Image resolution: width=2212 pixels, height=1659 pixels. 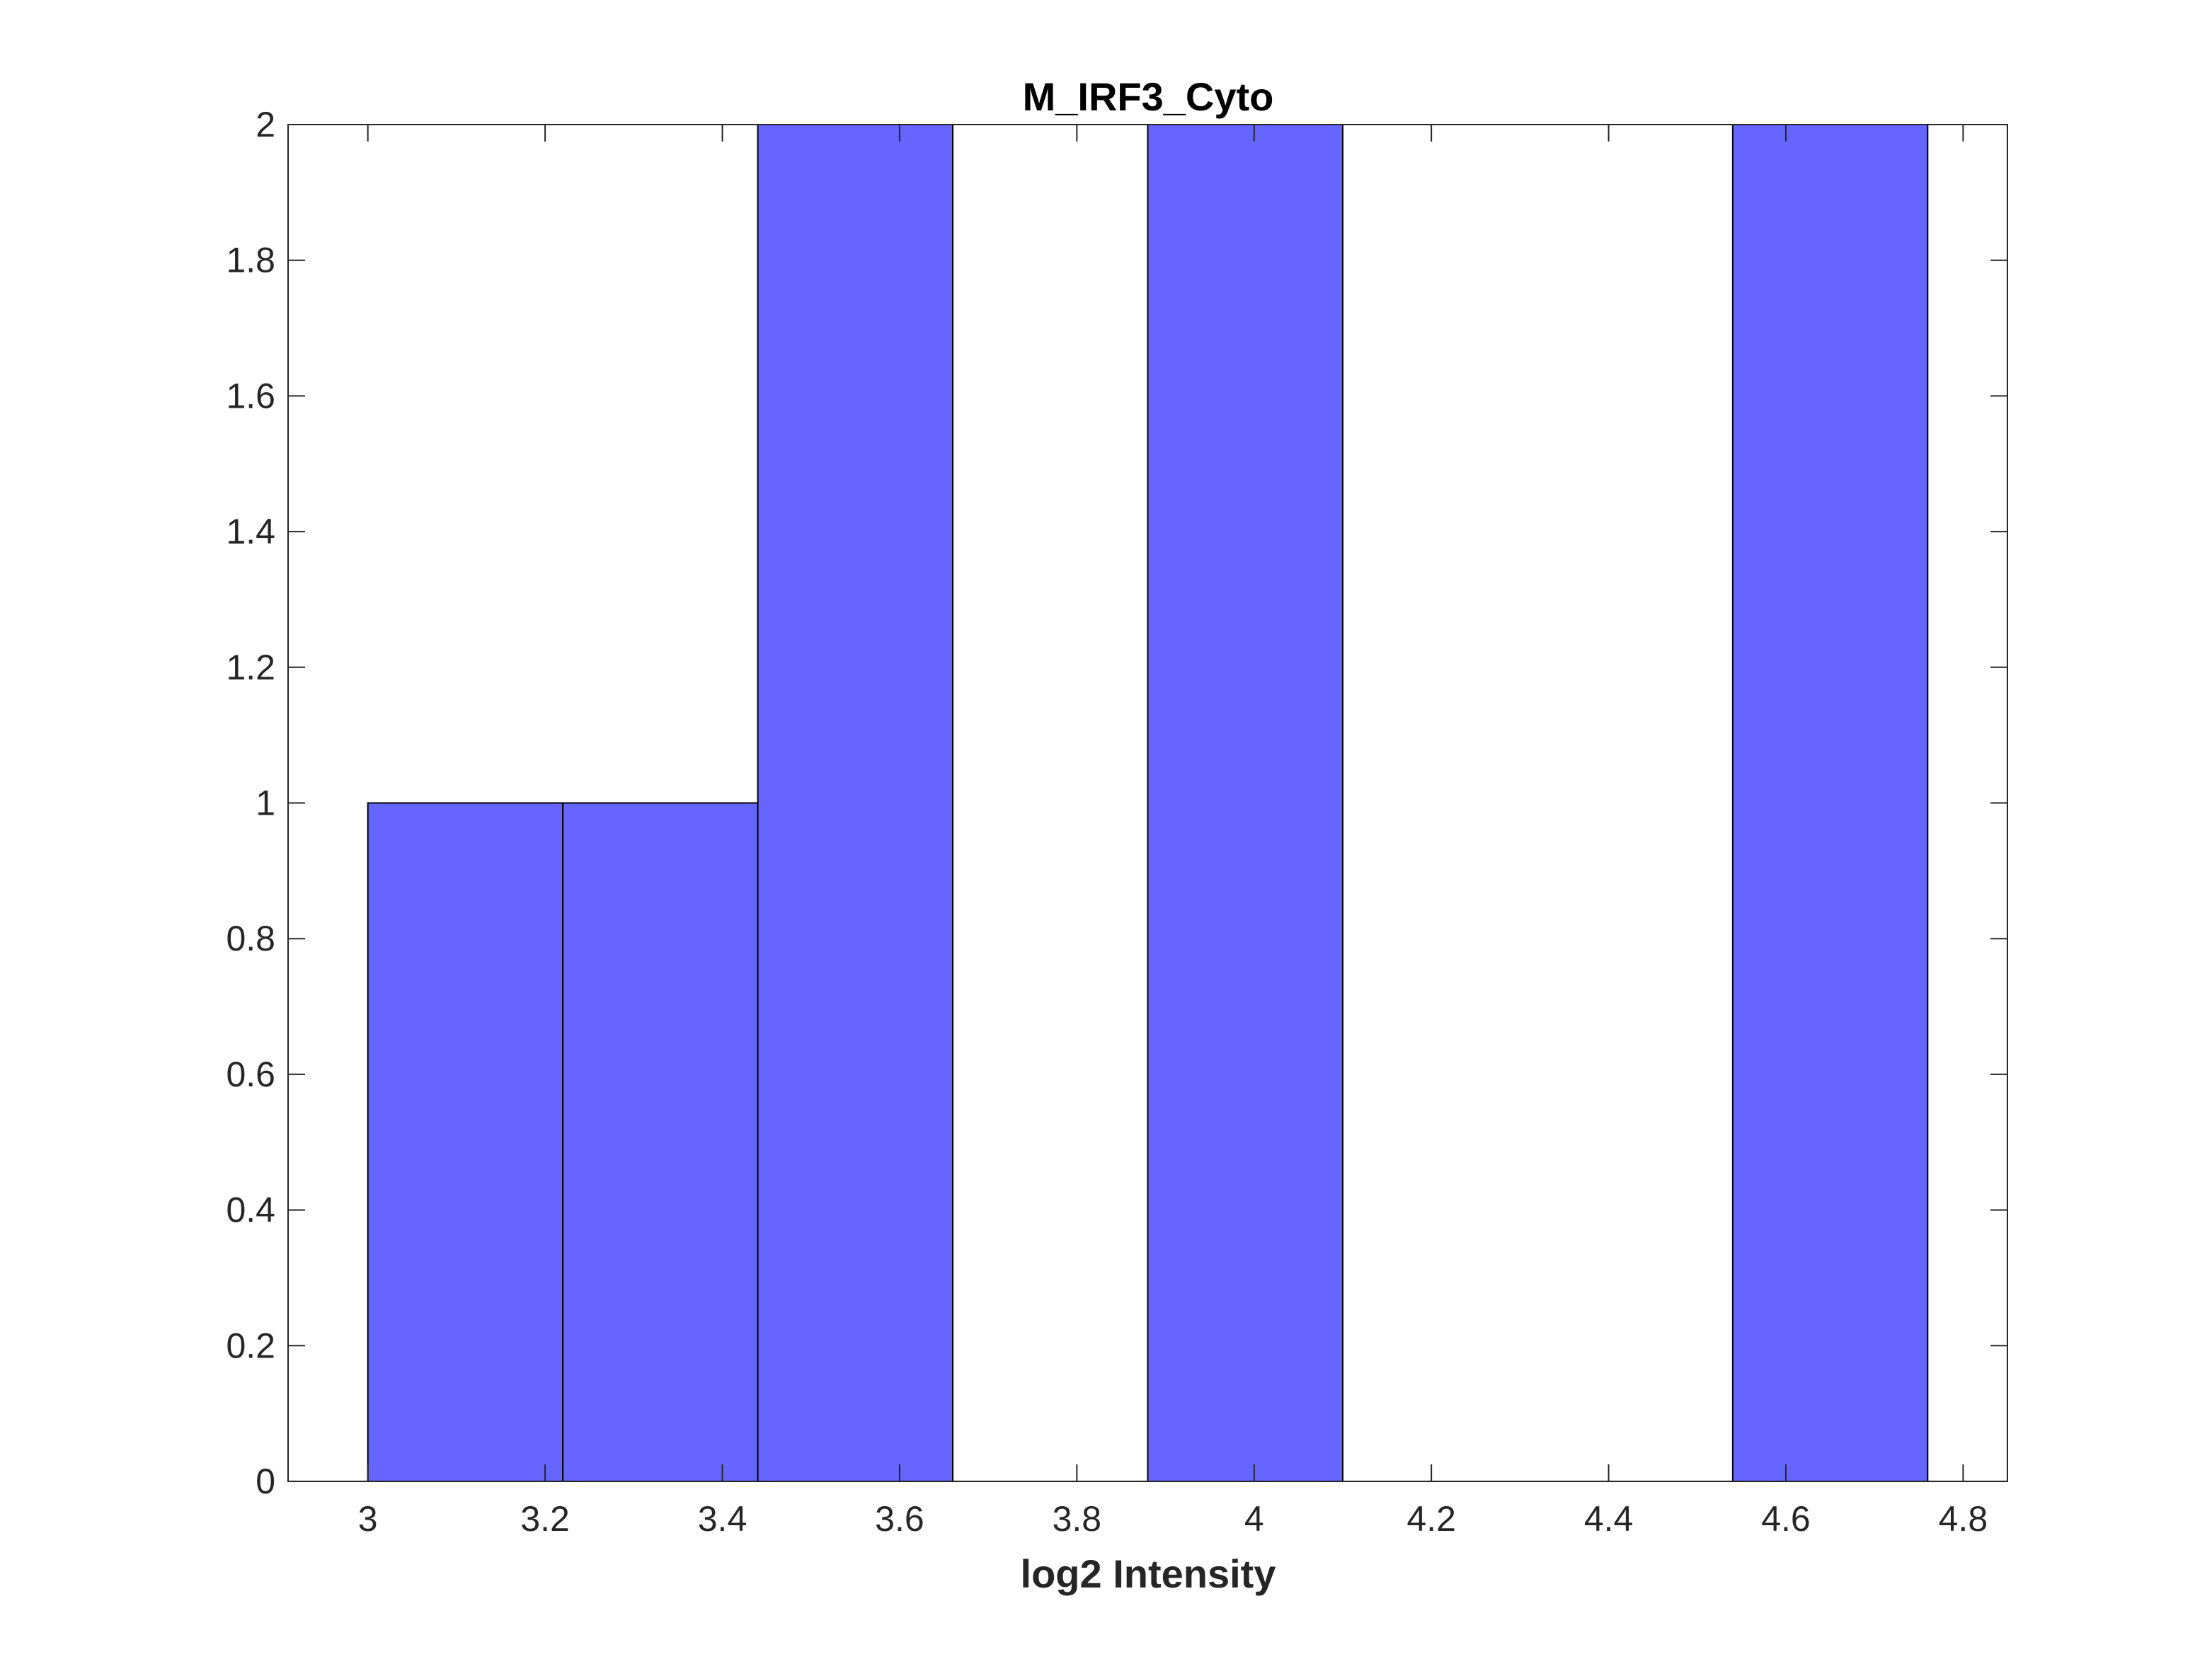 What do you see at coordinates (1148, 96) in the screenshot?
I see `chart-title: M_IRF3_Cyto` at bounding box center [1148, 96].